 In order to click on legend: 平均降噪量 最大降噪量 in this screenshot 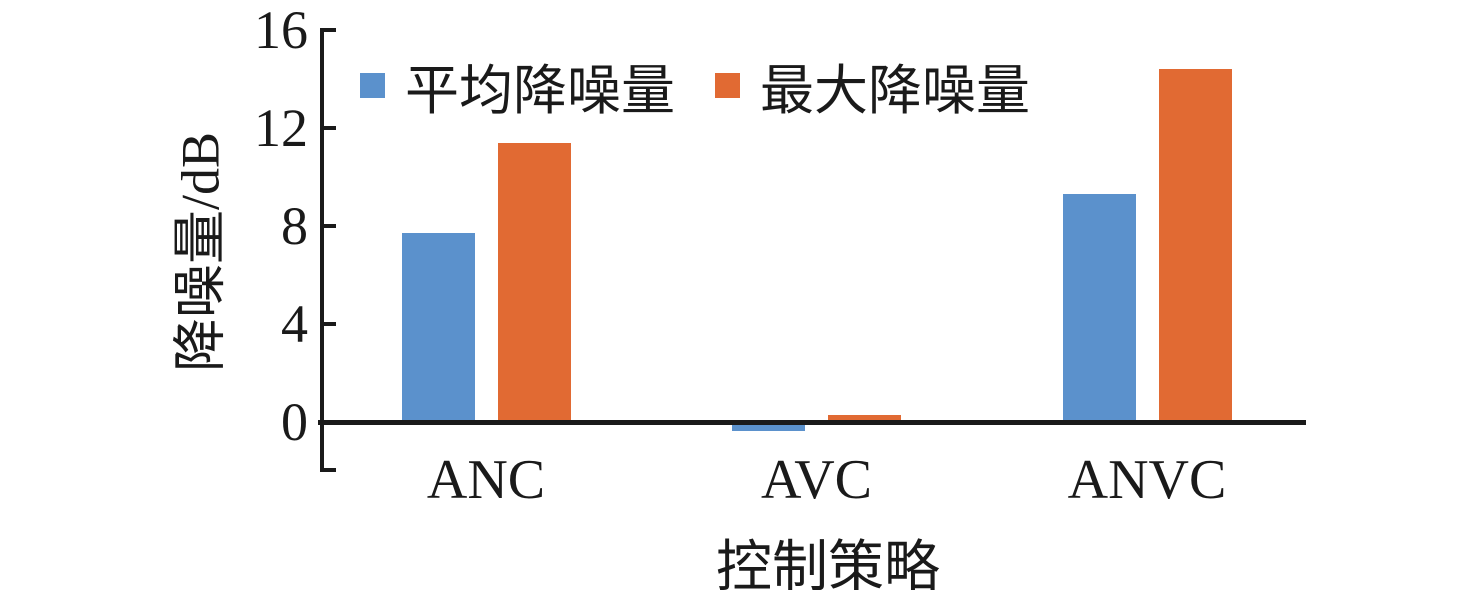, I will do `click(695, 85)`.